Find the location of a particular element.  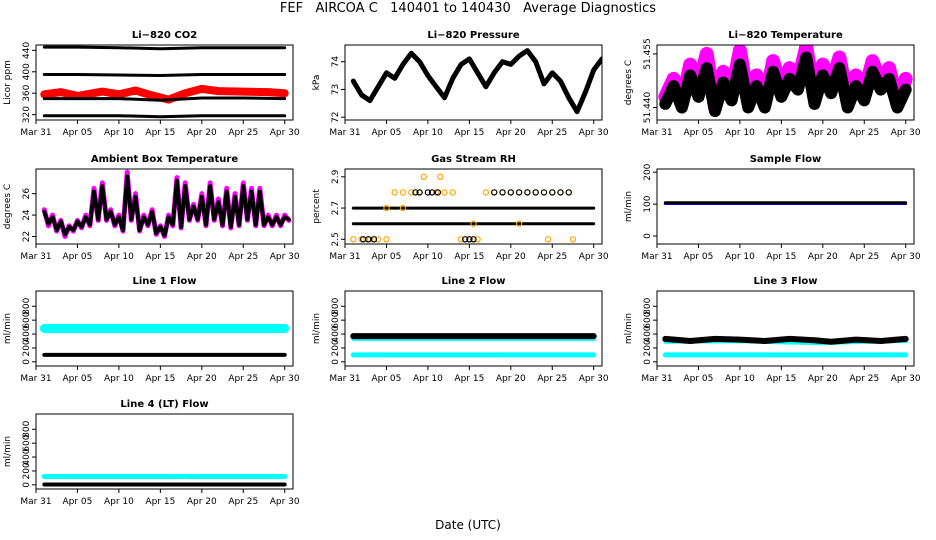

panel-title: Ambient Box Temperature is located at coordinates (164, 159).